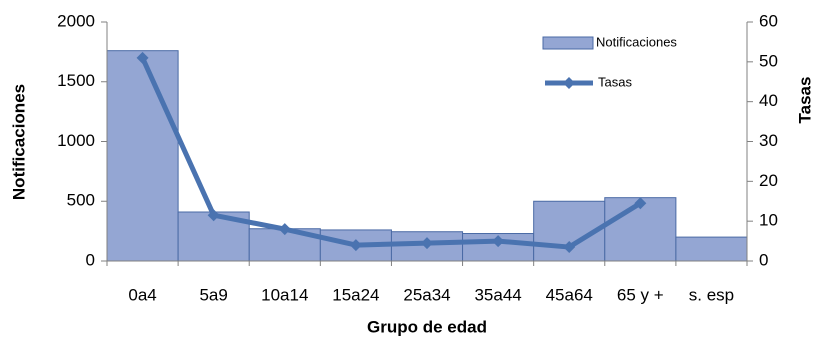 Image resolution: width=825 pixels, height=343 pixels. What do you see at coordinates (426, 294) in the screenshot?
I see `x-tick-label: 25a34` at bounding box center [426, 294].